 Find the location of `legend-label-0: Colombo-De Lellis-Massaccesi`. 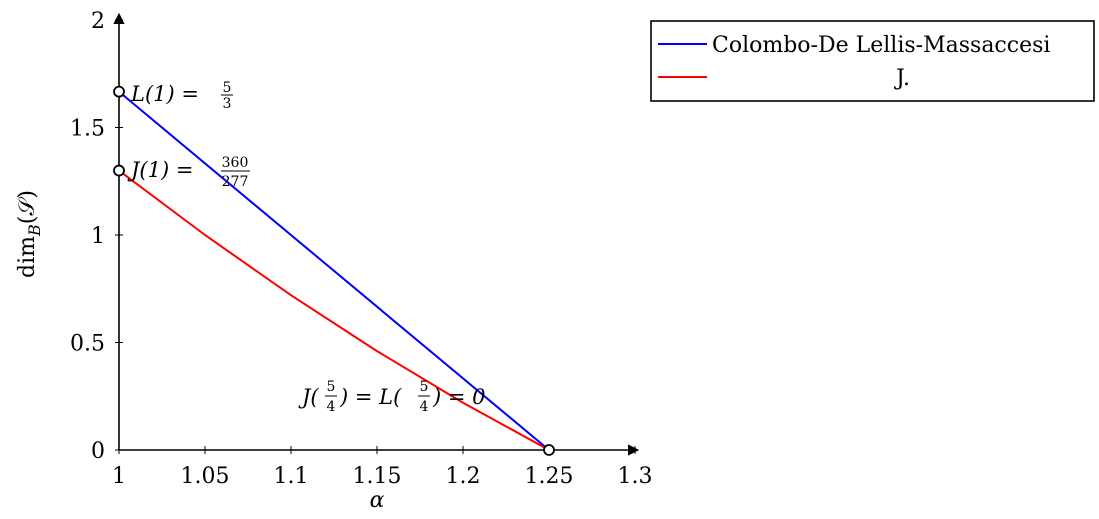

legend-label-0: Colombo-De Lellis-Massaccesi is located at coordinates (881, 45).